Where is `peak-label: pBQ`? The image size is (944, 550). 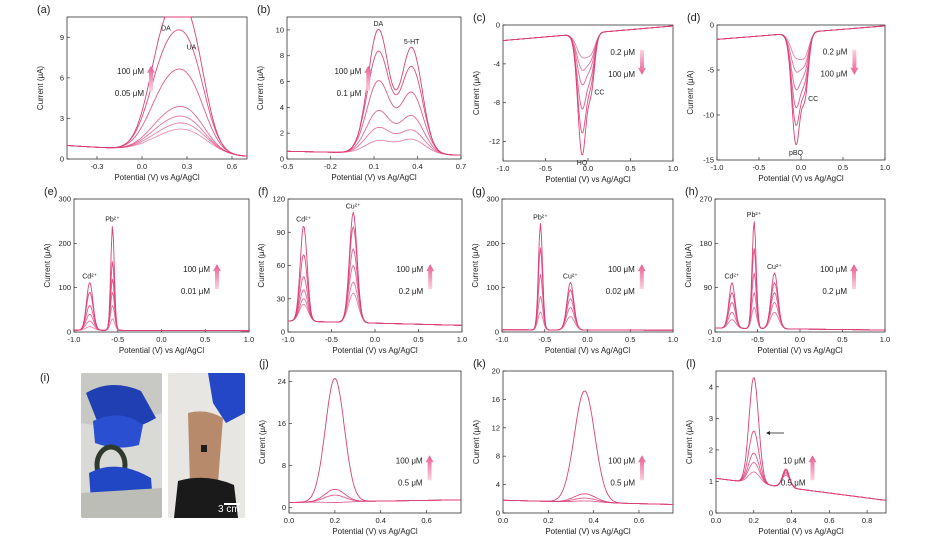
peak-label: pBQ is located at coordinates (796, 153).